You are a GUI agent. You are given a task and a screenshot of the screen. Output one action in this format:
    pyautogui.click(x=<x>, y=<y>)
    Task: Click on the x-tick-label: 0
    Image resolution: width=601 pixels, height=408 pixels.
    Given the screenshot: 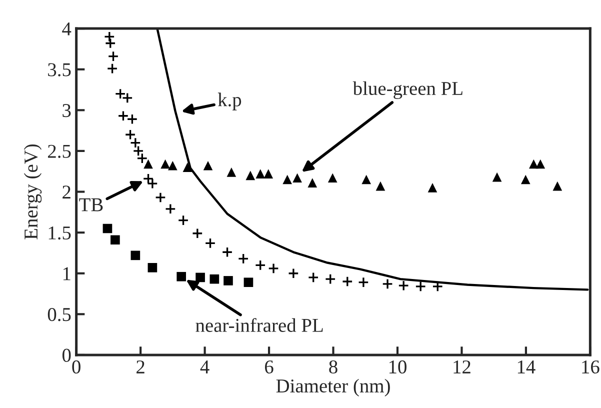 What is the action you would take?
    pyautogui.click(x=76, y=367)
    